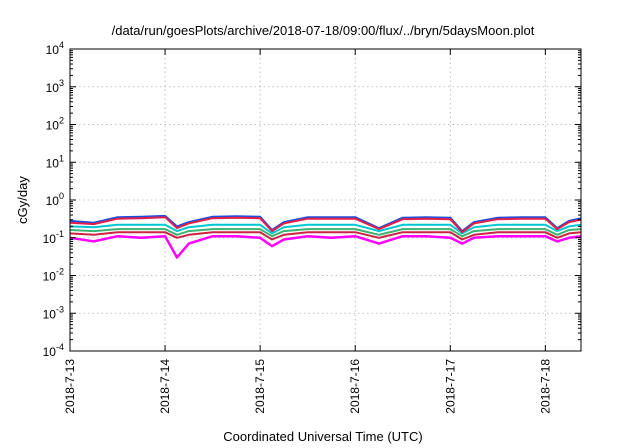  What do you see at coordinates (55, 161) in the screenshot?
I see `y-tick-label: 10¹` at bounding box center [55, 161].